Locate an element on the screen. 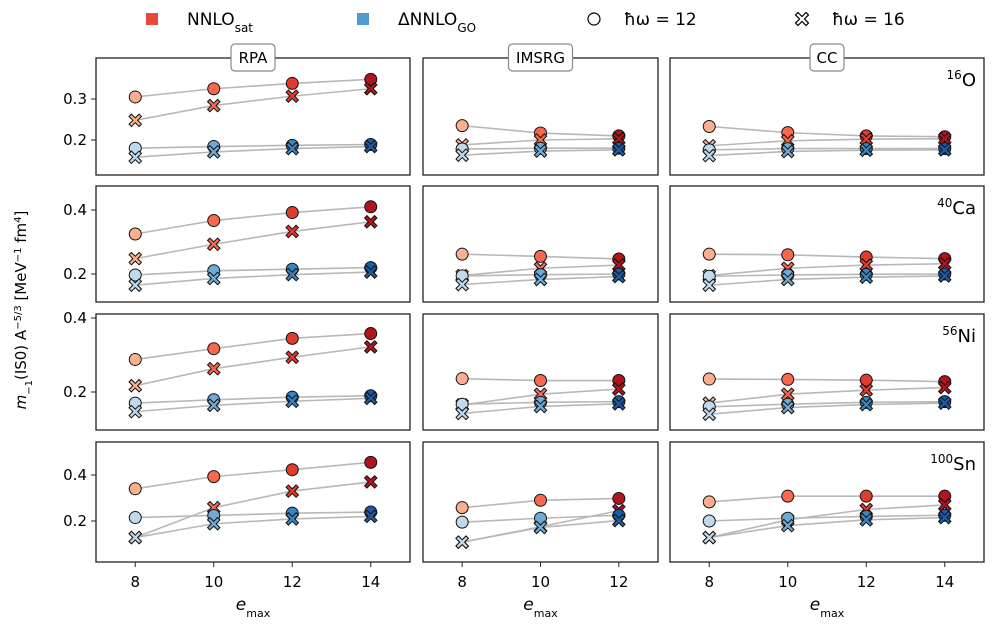 This screenshot has height=625, width=995. panel-cc-40ca: 40Ca is located at coordinates (827, 244).